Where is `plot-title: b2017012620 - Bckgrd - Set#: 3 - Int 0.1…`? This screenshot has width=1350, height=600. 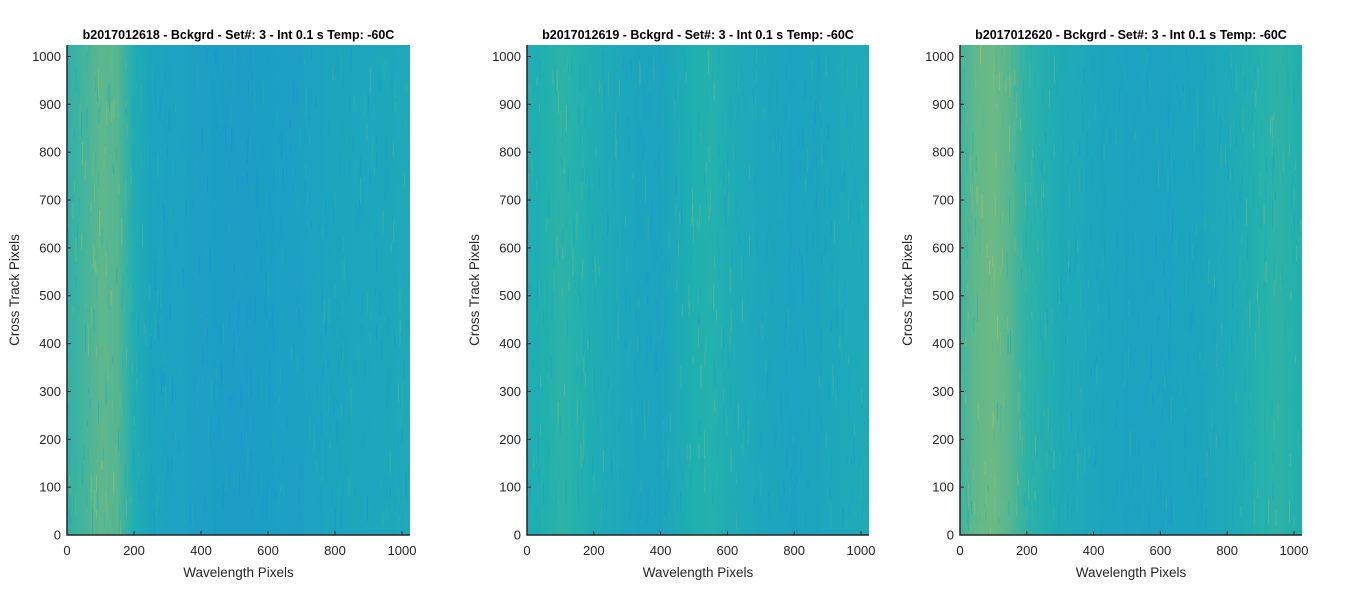
plot-title: b2017012620 - Bckgrd - Set#: 3 - Int 0.1… is located at coordinates (1131, 35).